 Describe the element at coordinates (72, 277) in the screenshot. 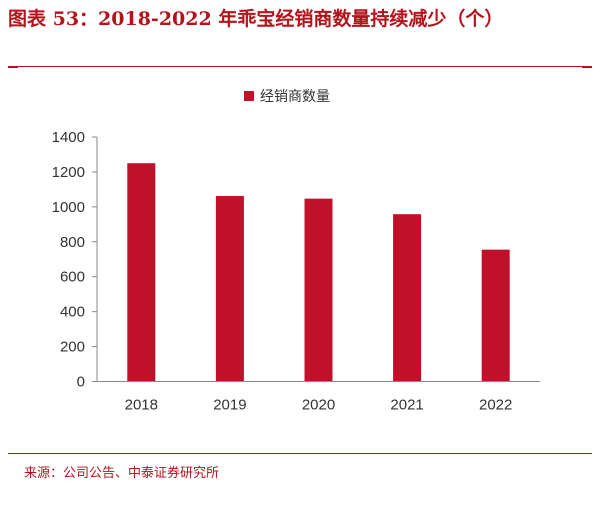

I see `y-tick-label: 600` at that location.